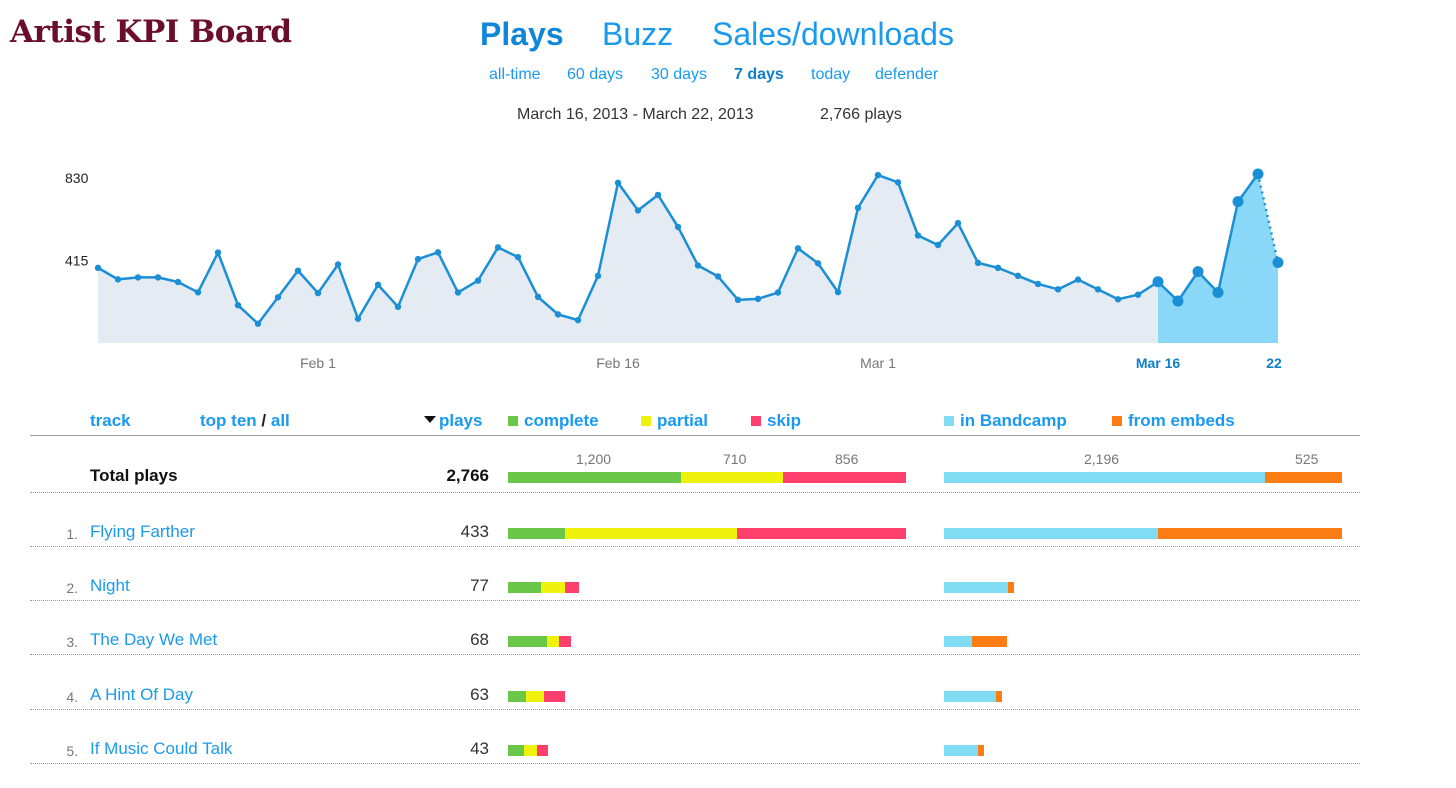 Image resolution: width=1456 pixels, height=788 pixels. What do you see at coordinates (515, 74) in the screenshot?
I see `range-all-time: all-time` at bounding box center [515, 74].